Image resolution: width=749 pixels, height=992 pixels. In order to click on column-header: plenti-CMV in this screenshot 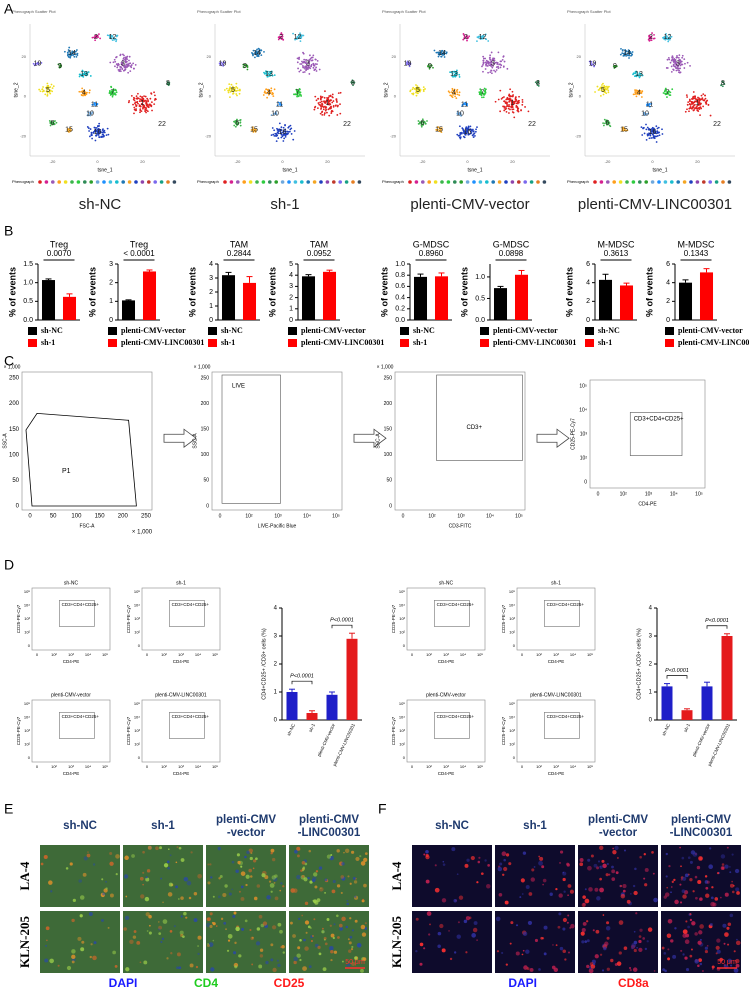, I will do `click(329, 820)`.